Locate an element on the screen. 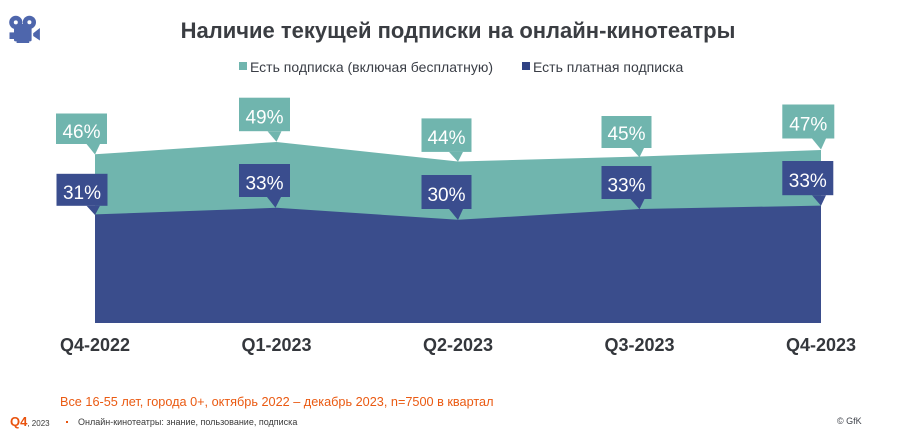 The image size is (900, 437). svg-text: 49% is located at coordinates (264, 118).